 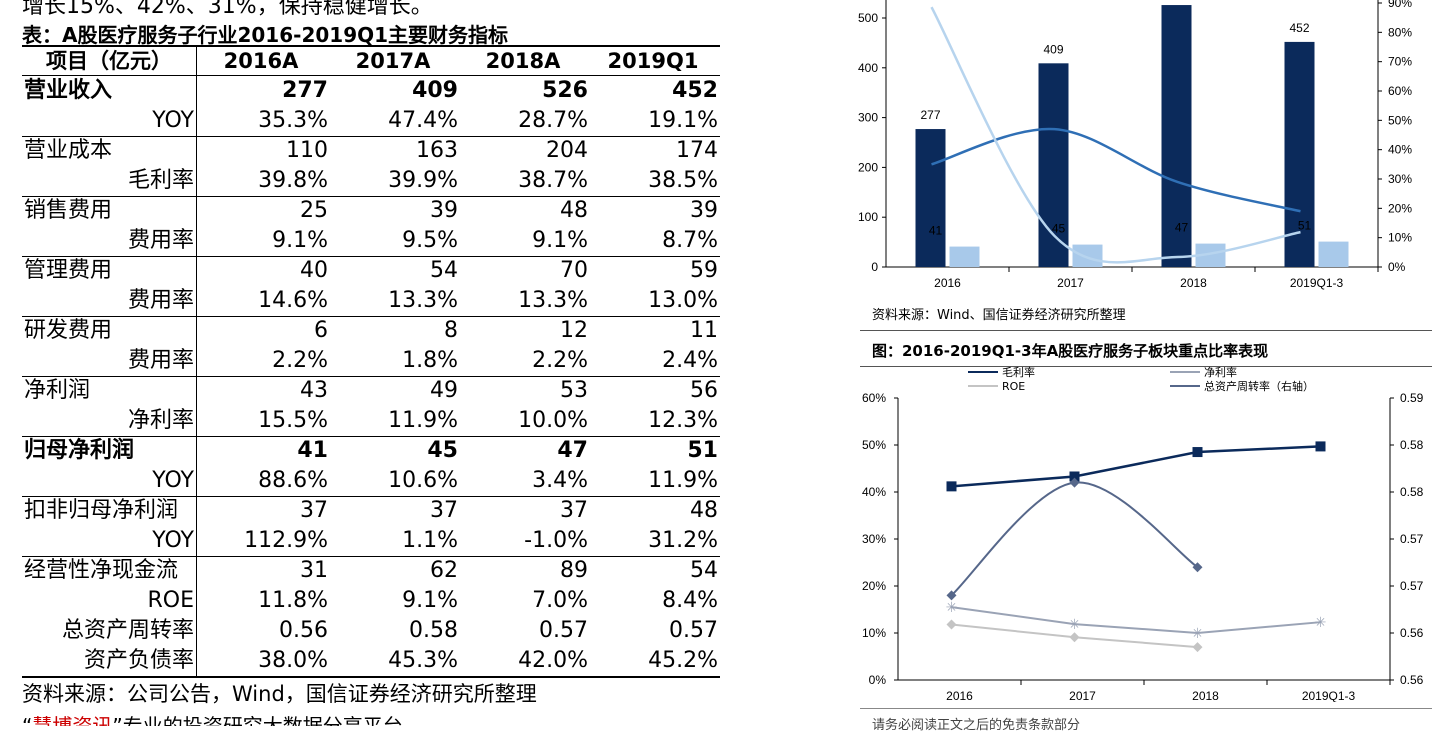 What do you see at coordinates (371, 211) in the screenshot?
I see `table-row: 销售费用 25 39 48 39` at bounding box center [371, 211].